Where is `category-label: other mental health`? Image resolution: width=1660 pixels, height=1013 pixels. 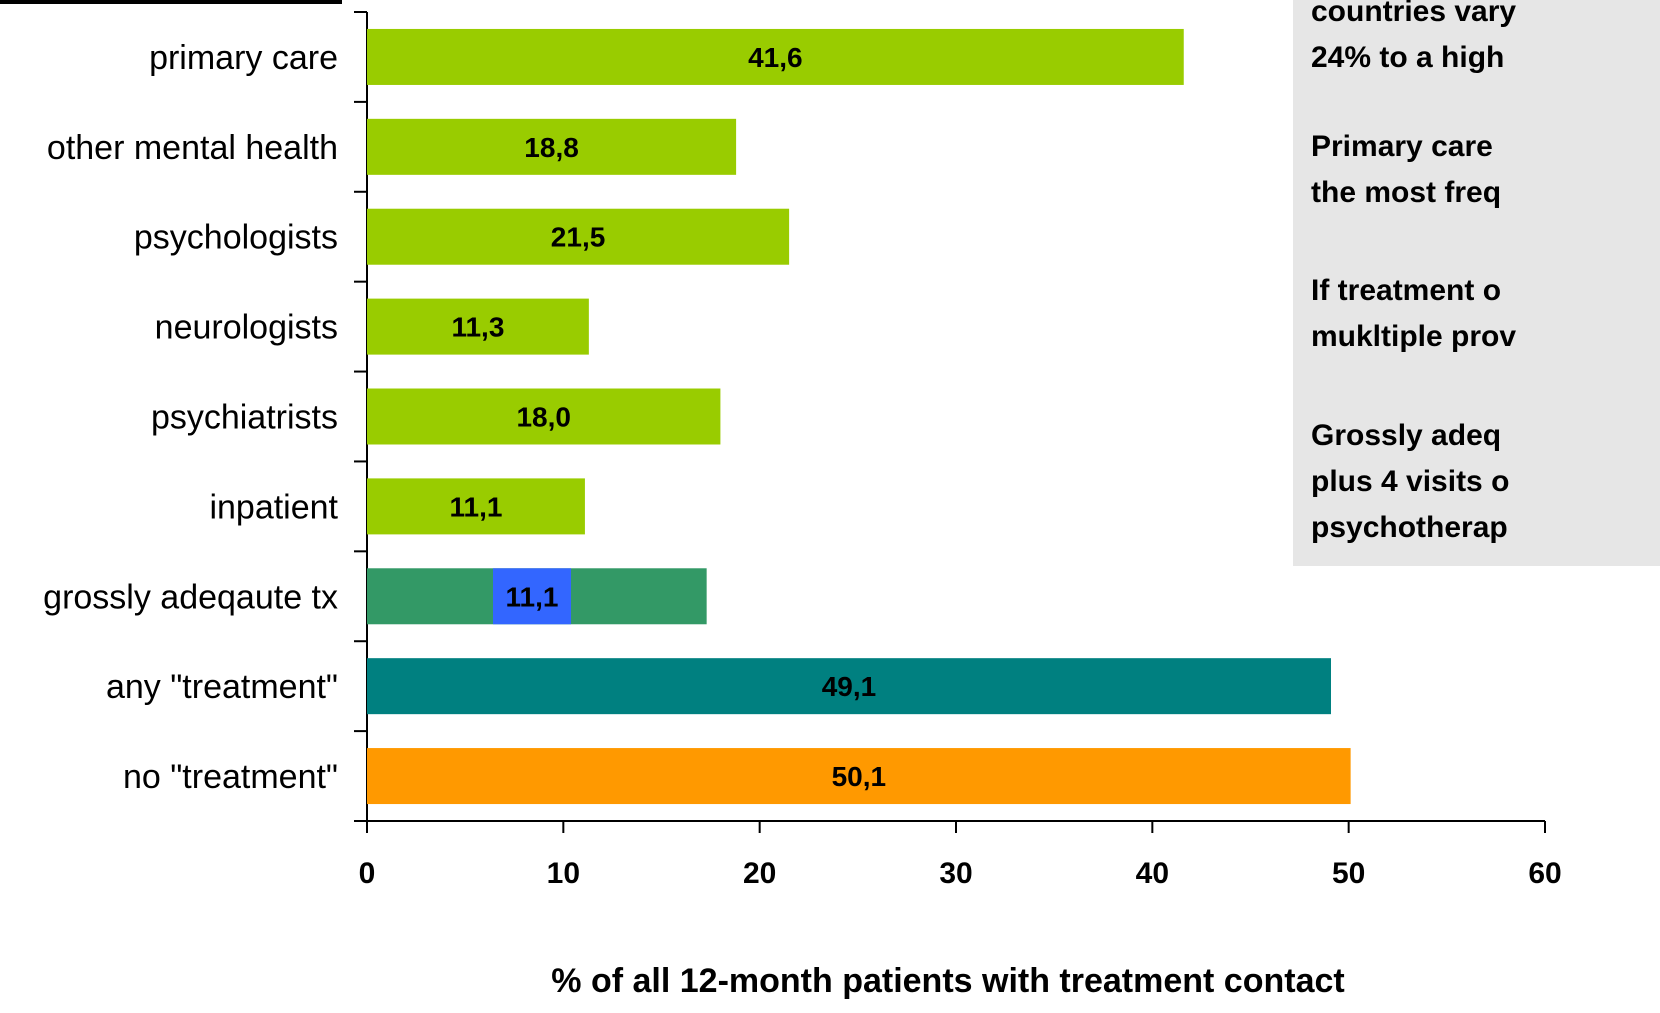 category-label: other mental health is located at coordinates (192, 148).